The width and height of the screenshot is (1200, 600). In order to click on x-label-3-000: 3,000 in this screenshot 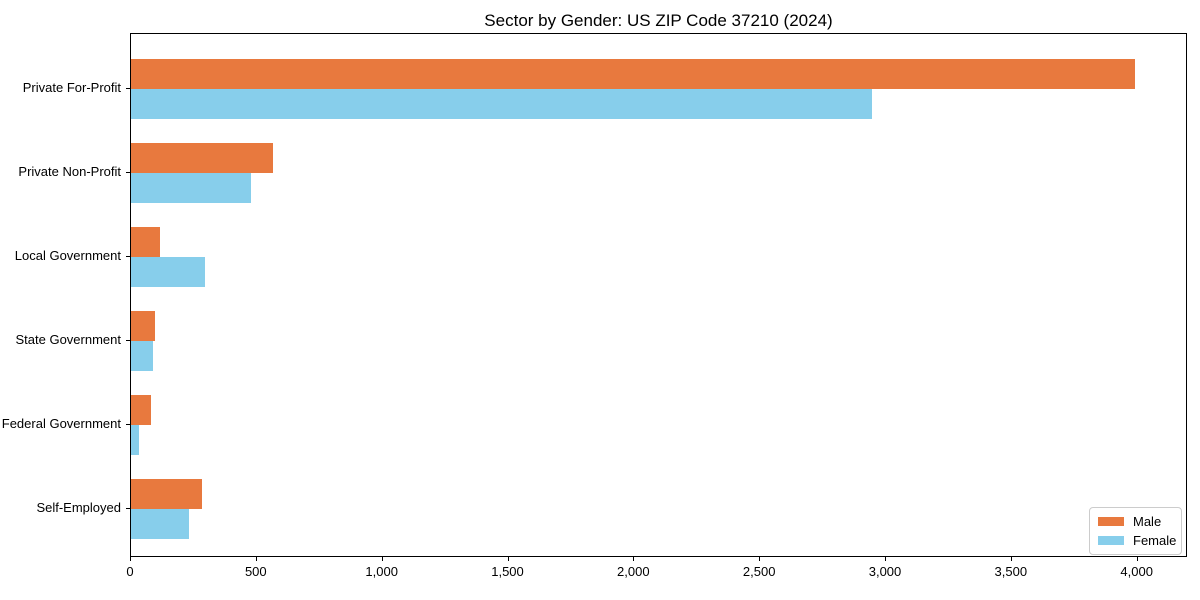, I will do `click(885, 571)`.